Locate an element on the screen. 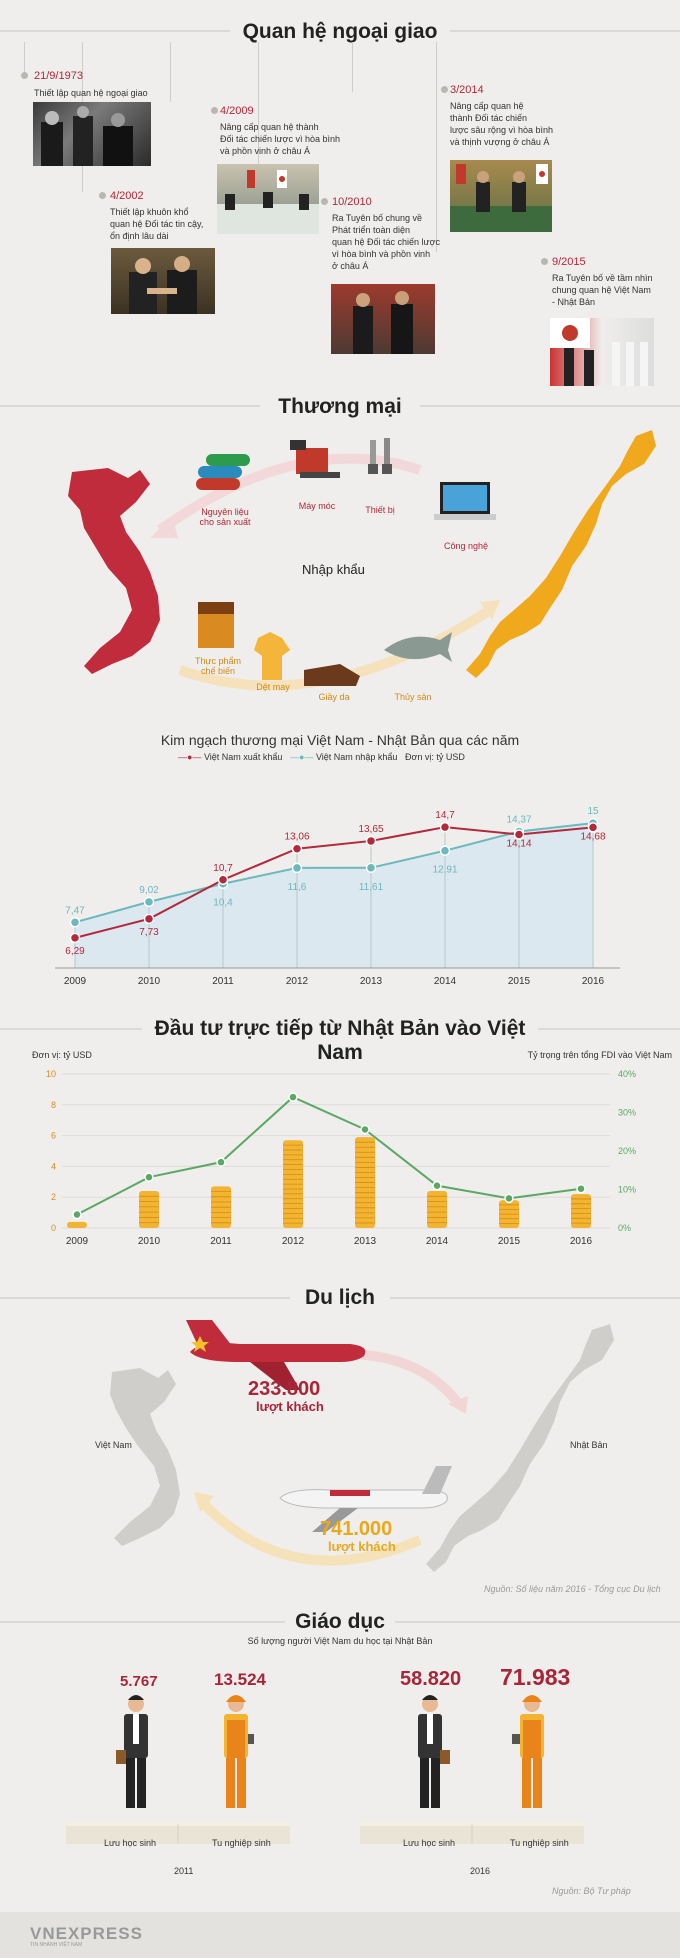  export-label: 14,7 is located at coordinates (445, 815).